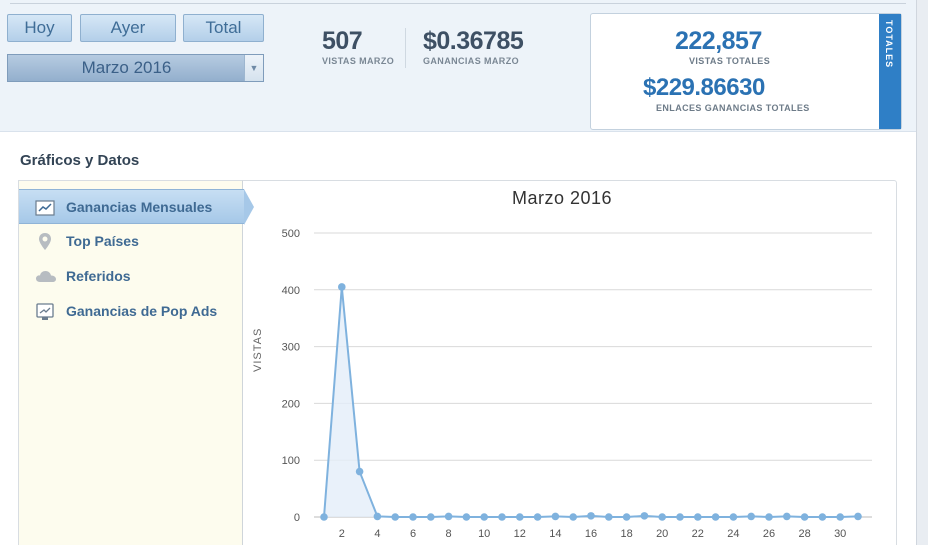 This screenshot has height=545, width=928. What do you see at coordinates (804, 534) in the screenshot?
I see `x-tick-label: 28` at bounding box center [804, 534].